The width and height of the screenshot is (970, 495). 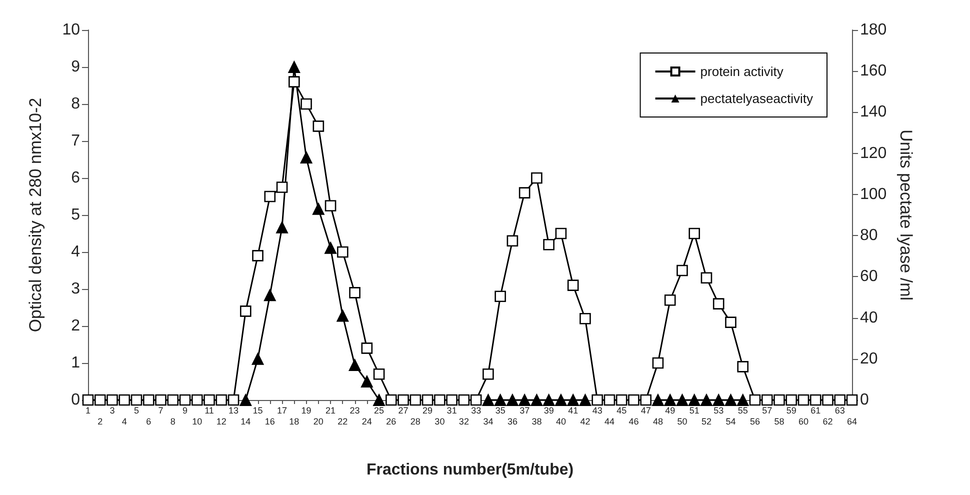 I want to click on y-tick-label: 10, so click(x=71, y=30).